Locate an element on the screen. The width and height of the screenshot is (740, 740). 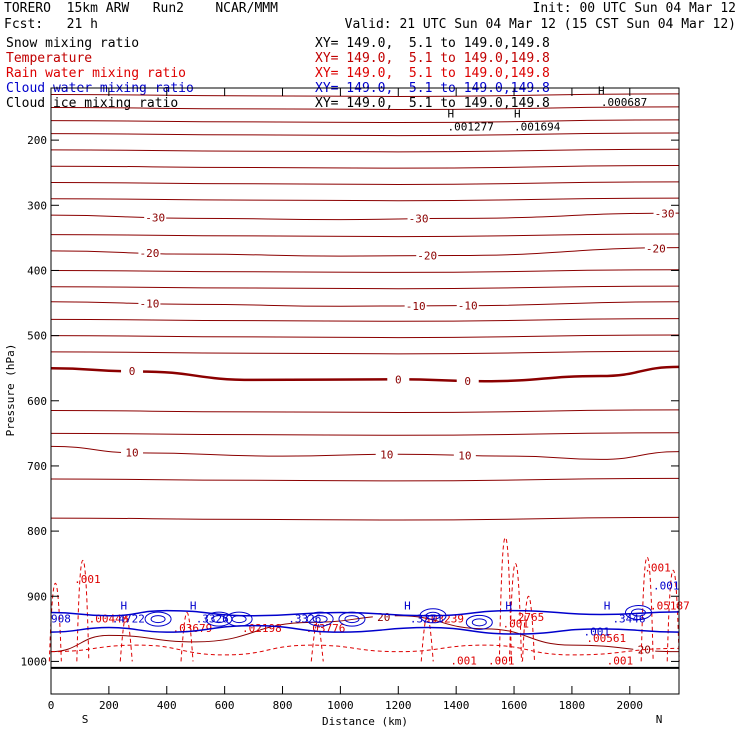
y-tick-label: 1000 is located at coordinates (34, 661).